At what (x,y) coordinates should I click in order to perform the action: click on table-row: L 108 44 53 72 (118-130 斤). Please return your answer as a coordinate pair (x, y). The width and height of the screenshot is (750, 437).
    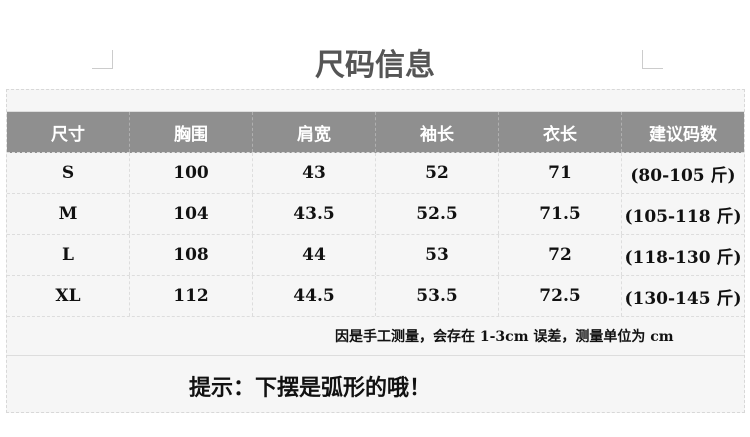
    Looking at the image, I should click on (375, 255).